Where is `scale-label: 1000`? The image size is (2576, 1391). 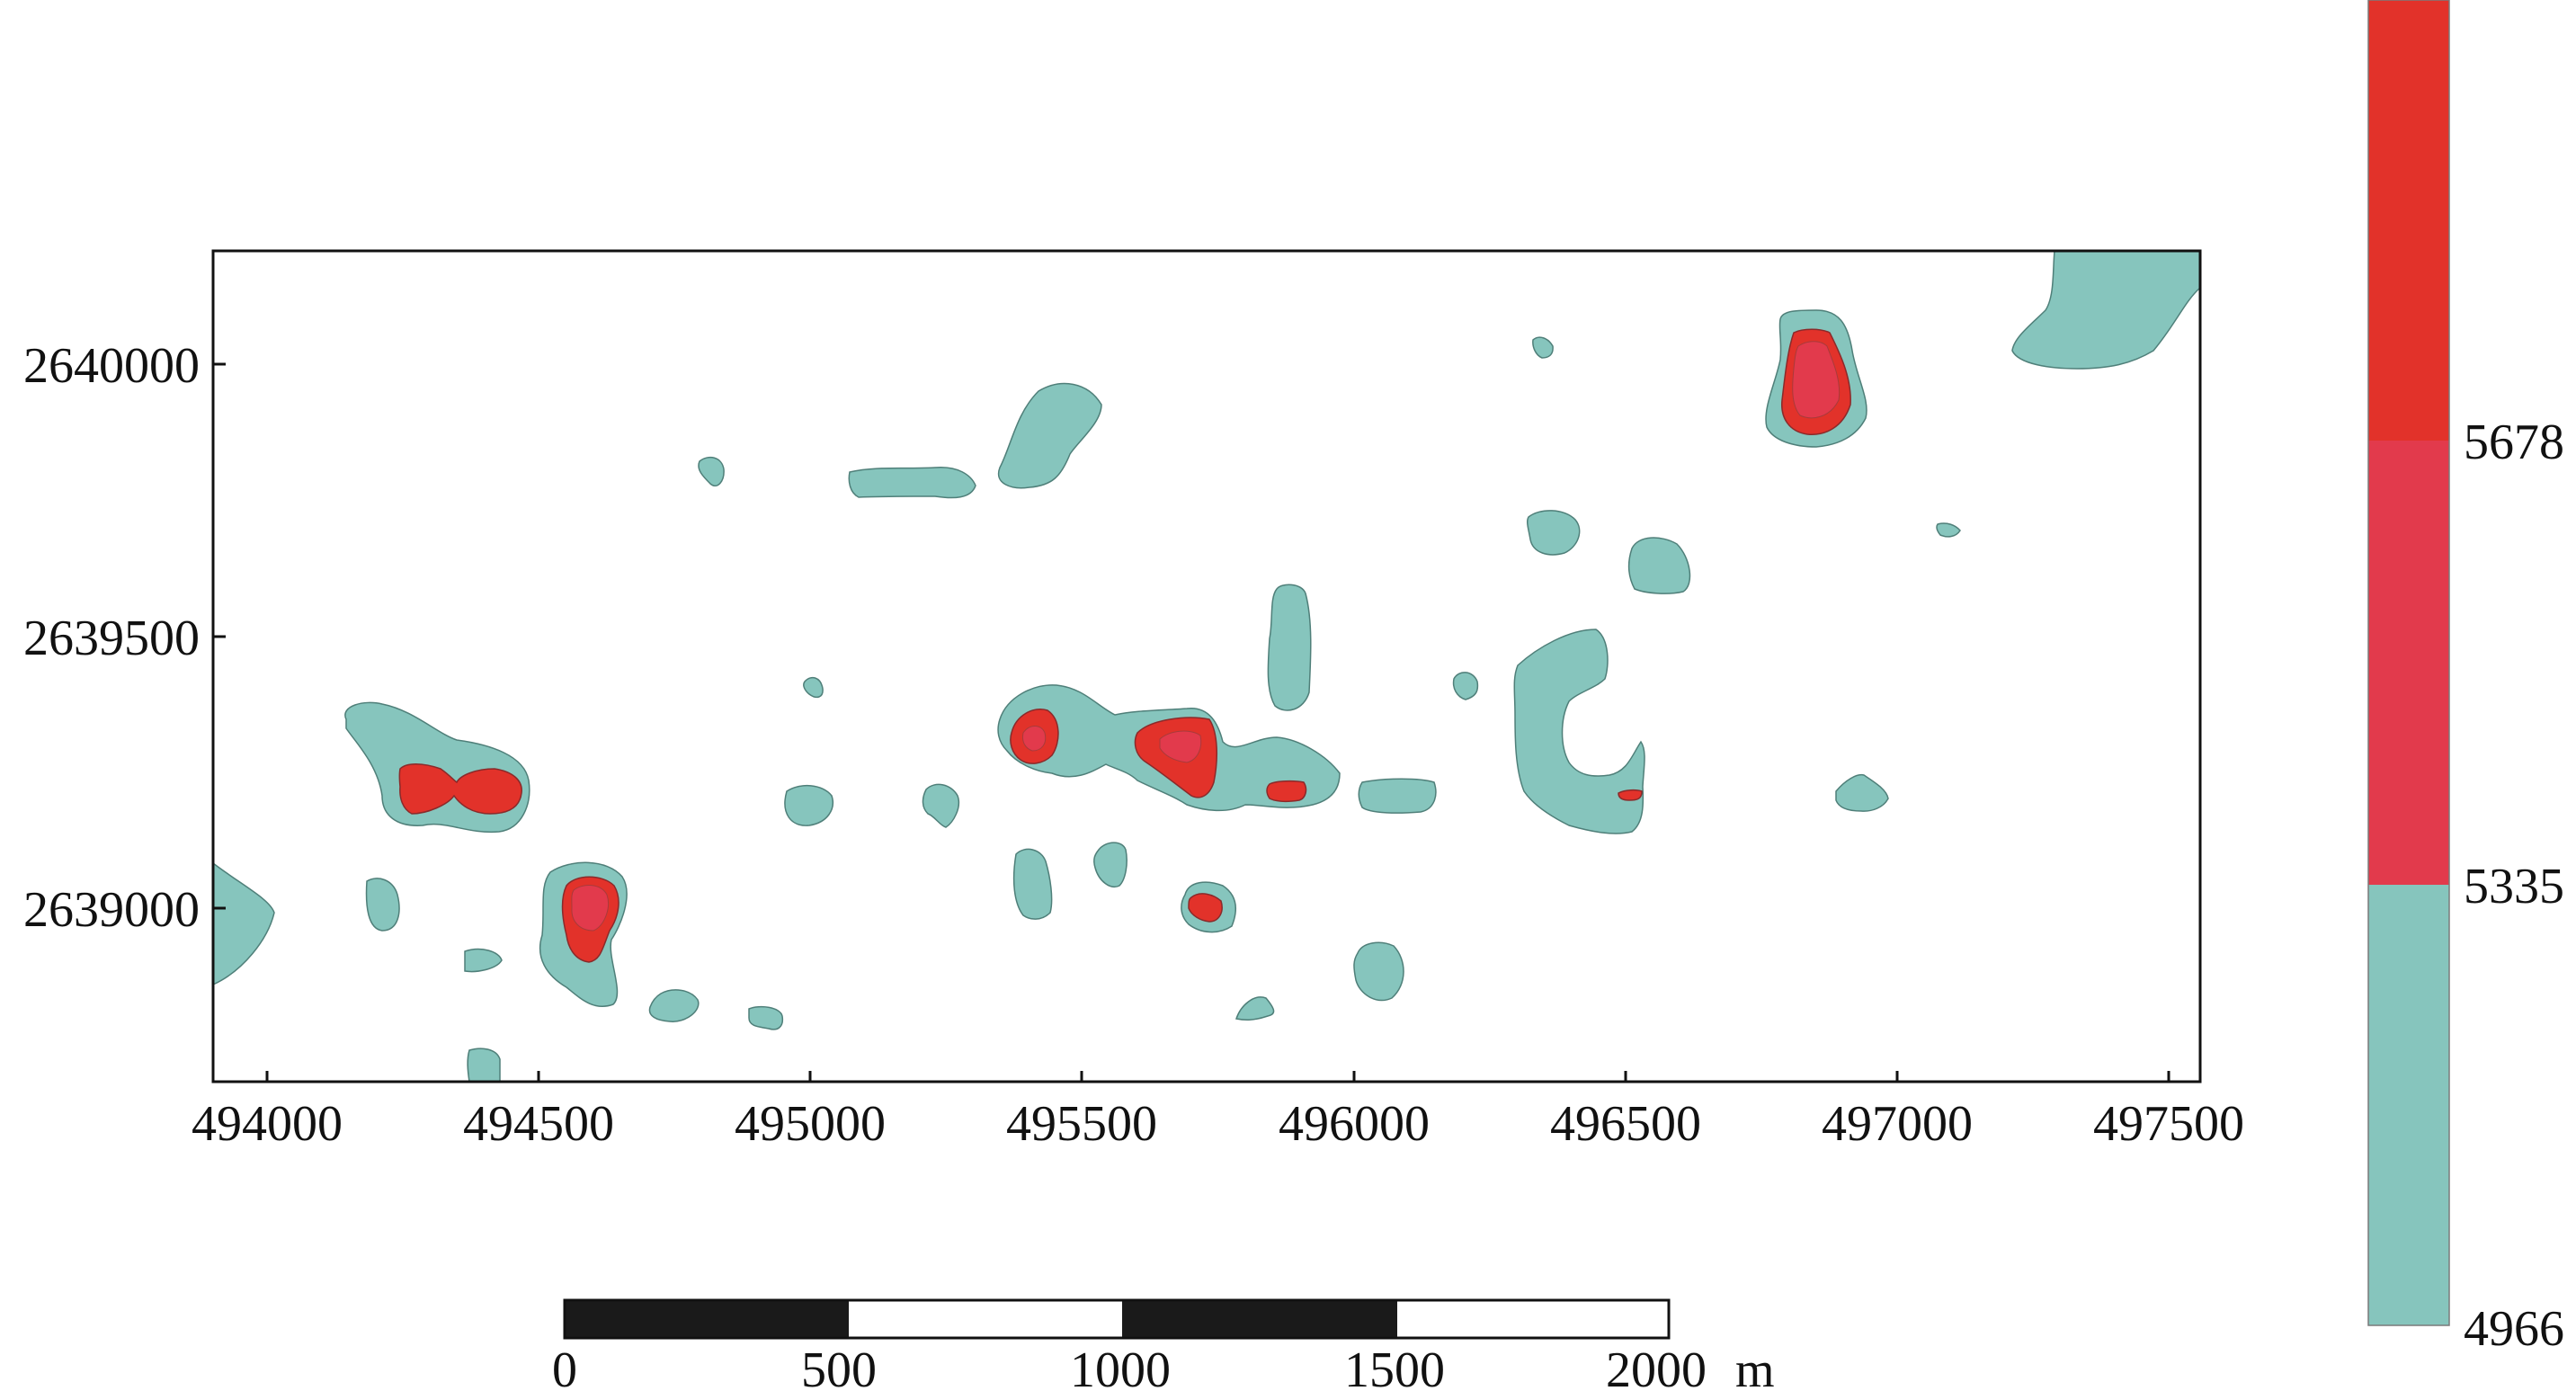
scale-label: 1000 is located at coordinates (1120, 1366).